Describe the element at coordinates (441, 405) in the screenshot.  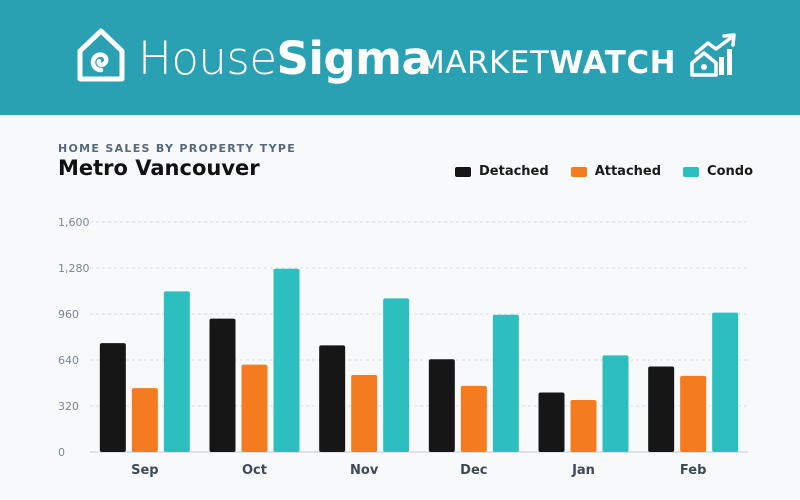
I see `bar-detached-dec` at that location.